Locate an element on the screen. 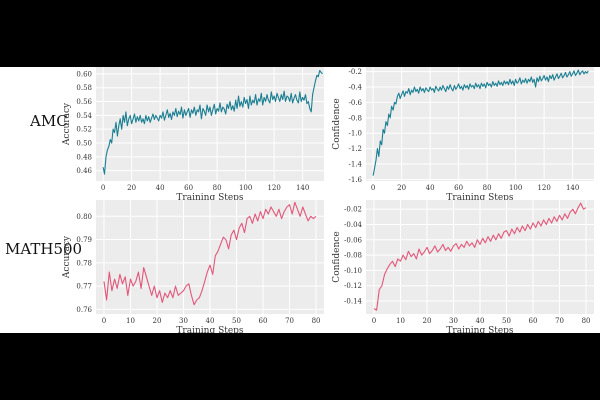  chart-1-ytick-label: 0.46 is located at coordinates (84, 171).